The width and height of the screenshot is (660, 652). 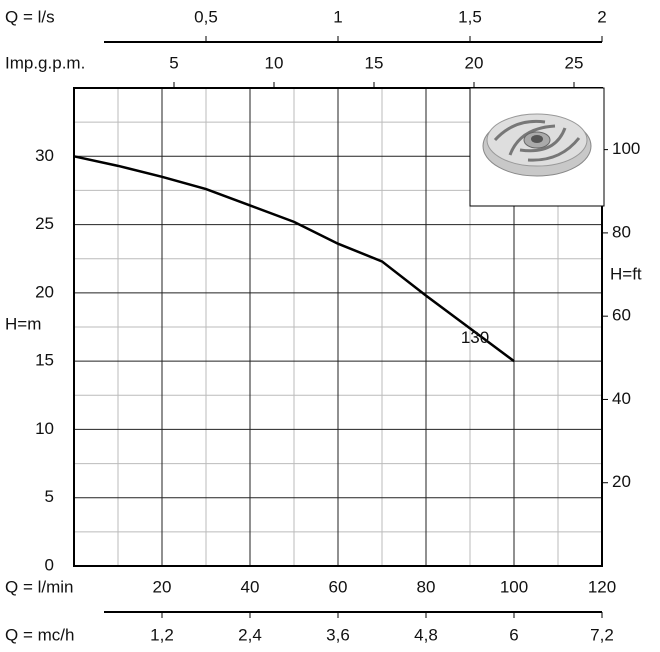 What do you see at coordinates (39, 634) in the screenshot?
I see `extra-axis-label: Q = mc/h` at bounding box center [39, 634].